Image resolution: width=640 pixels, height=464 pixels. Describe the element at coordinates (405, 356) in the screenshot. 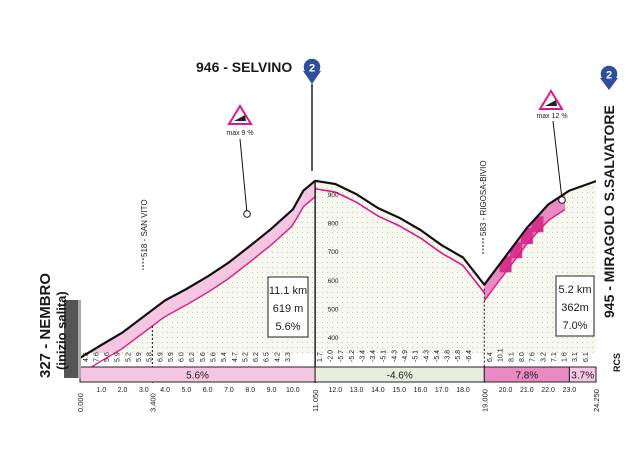

I see `segment-gradient-label: -4.9` at that location.